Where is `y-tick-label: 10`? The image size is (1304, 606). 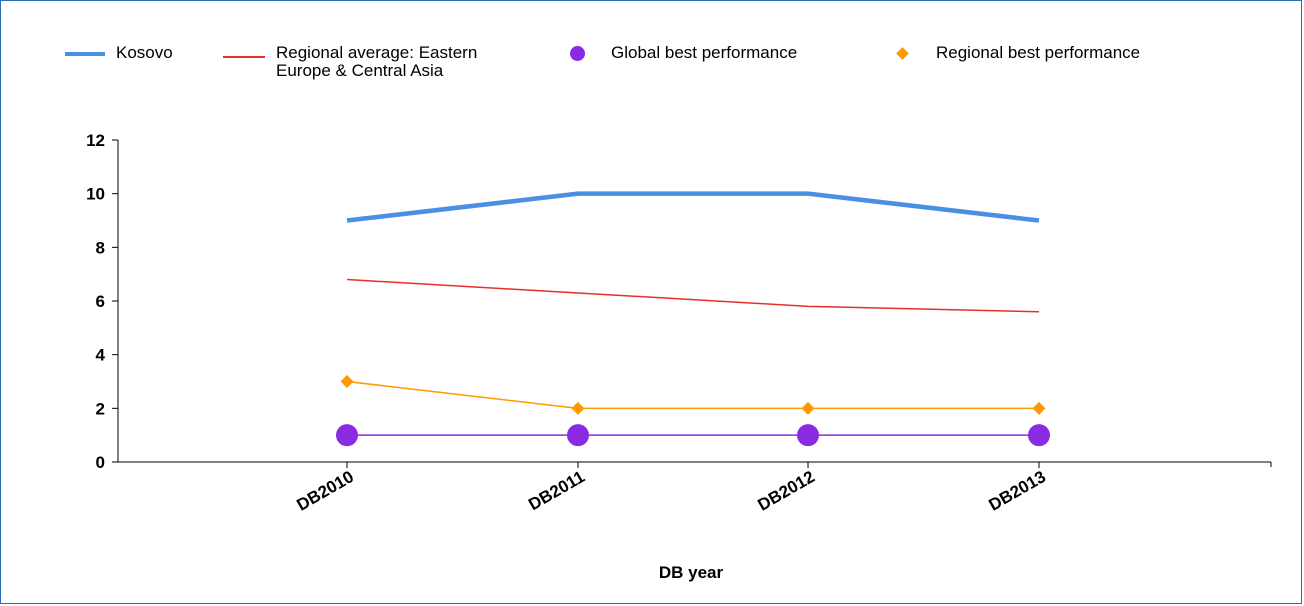 y-tick-label: 10 is located at coordinates (95, 194).